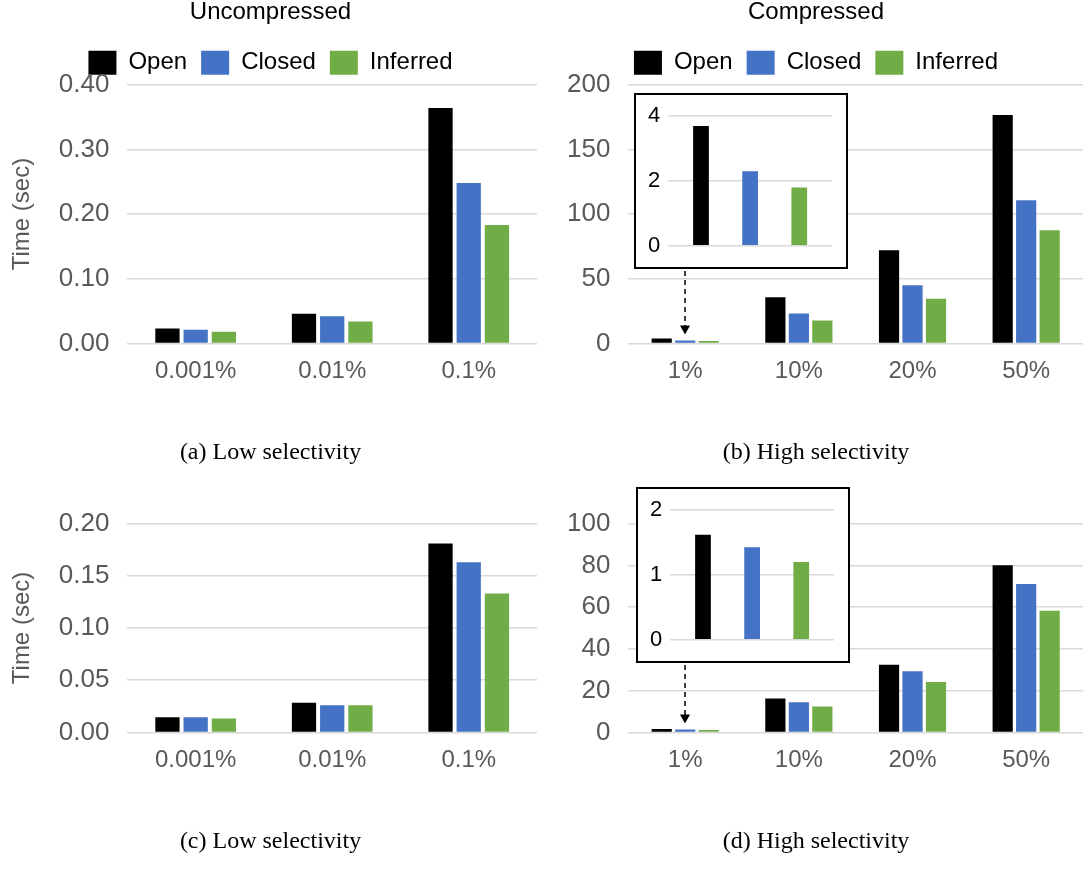 The image size is (1091, 874). I want to click on y-tick-label: 150, so click(588, 147).